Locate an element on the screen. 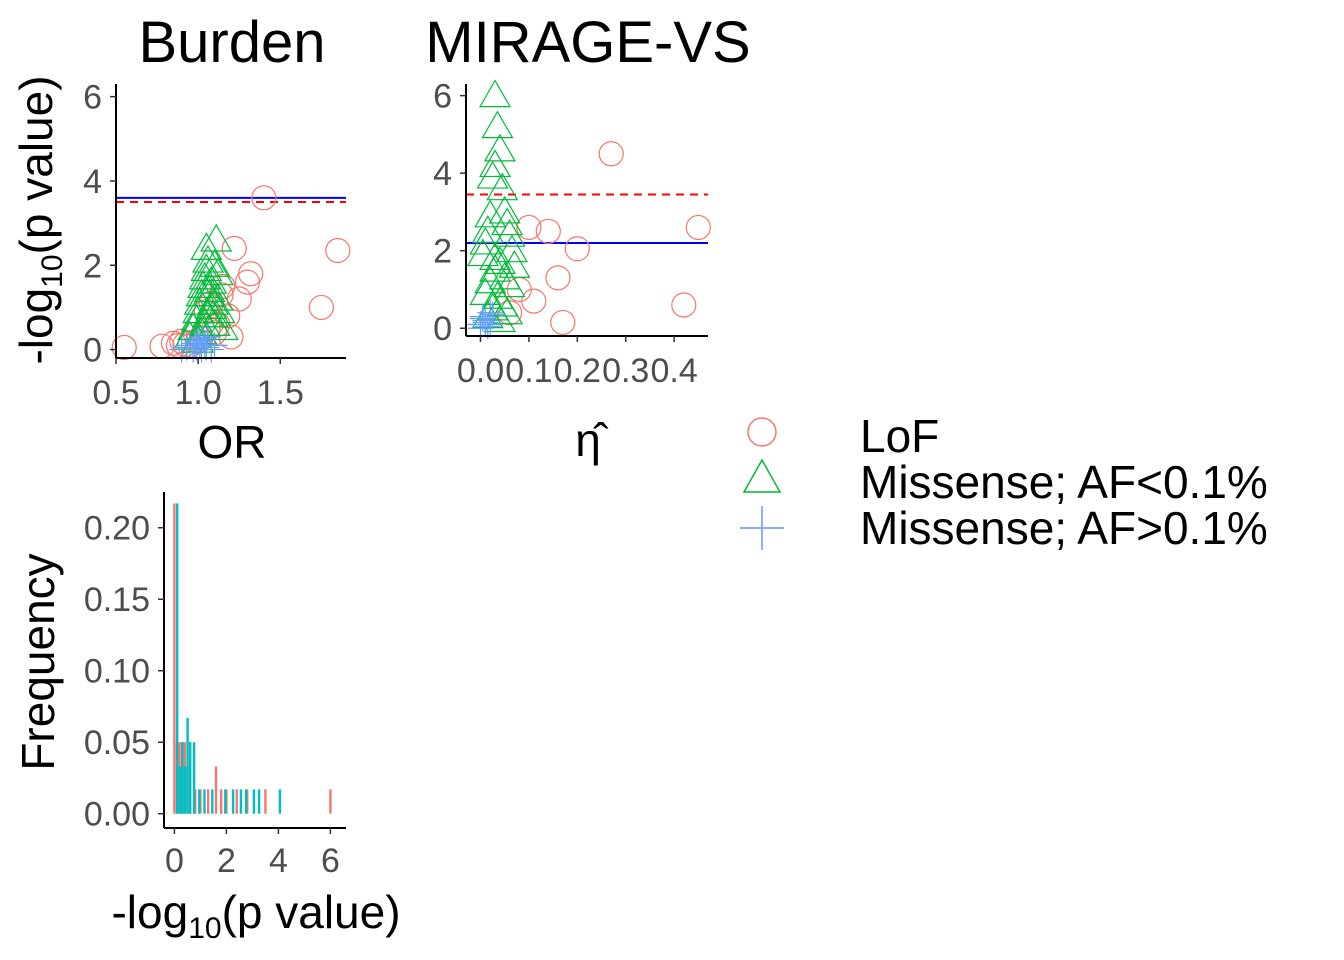 The width and height of the screenshot is (1344, 960). hist-x-tick-label: 2 is located at coordinates (226, 861).